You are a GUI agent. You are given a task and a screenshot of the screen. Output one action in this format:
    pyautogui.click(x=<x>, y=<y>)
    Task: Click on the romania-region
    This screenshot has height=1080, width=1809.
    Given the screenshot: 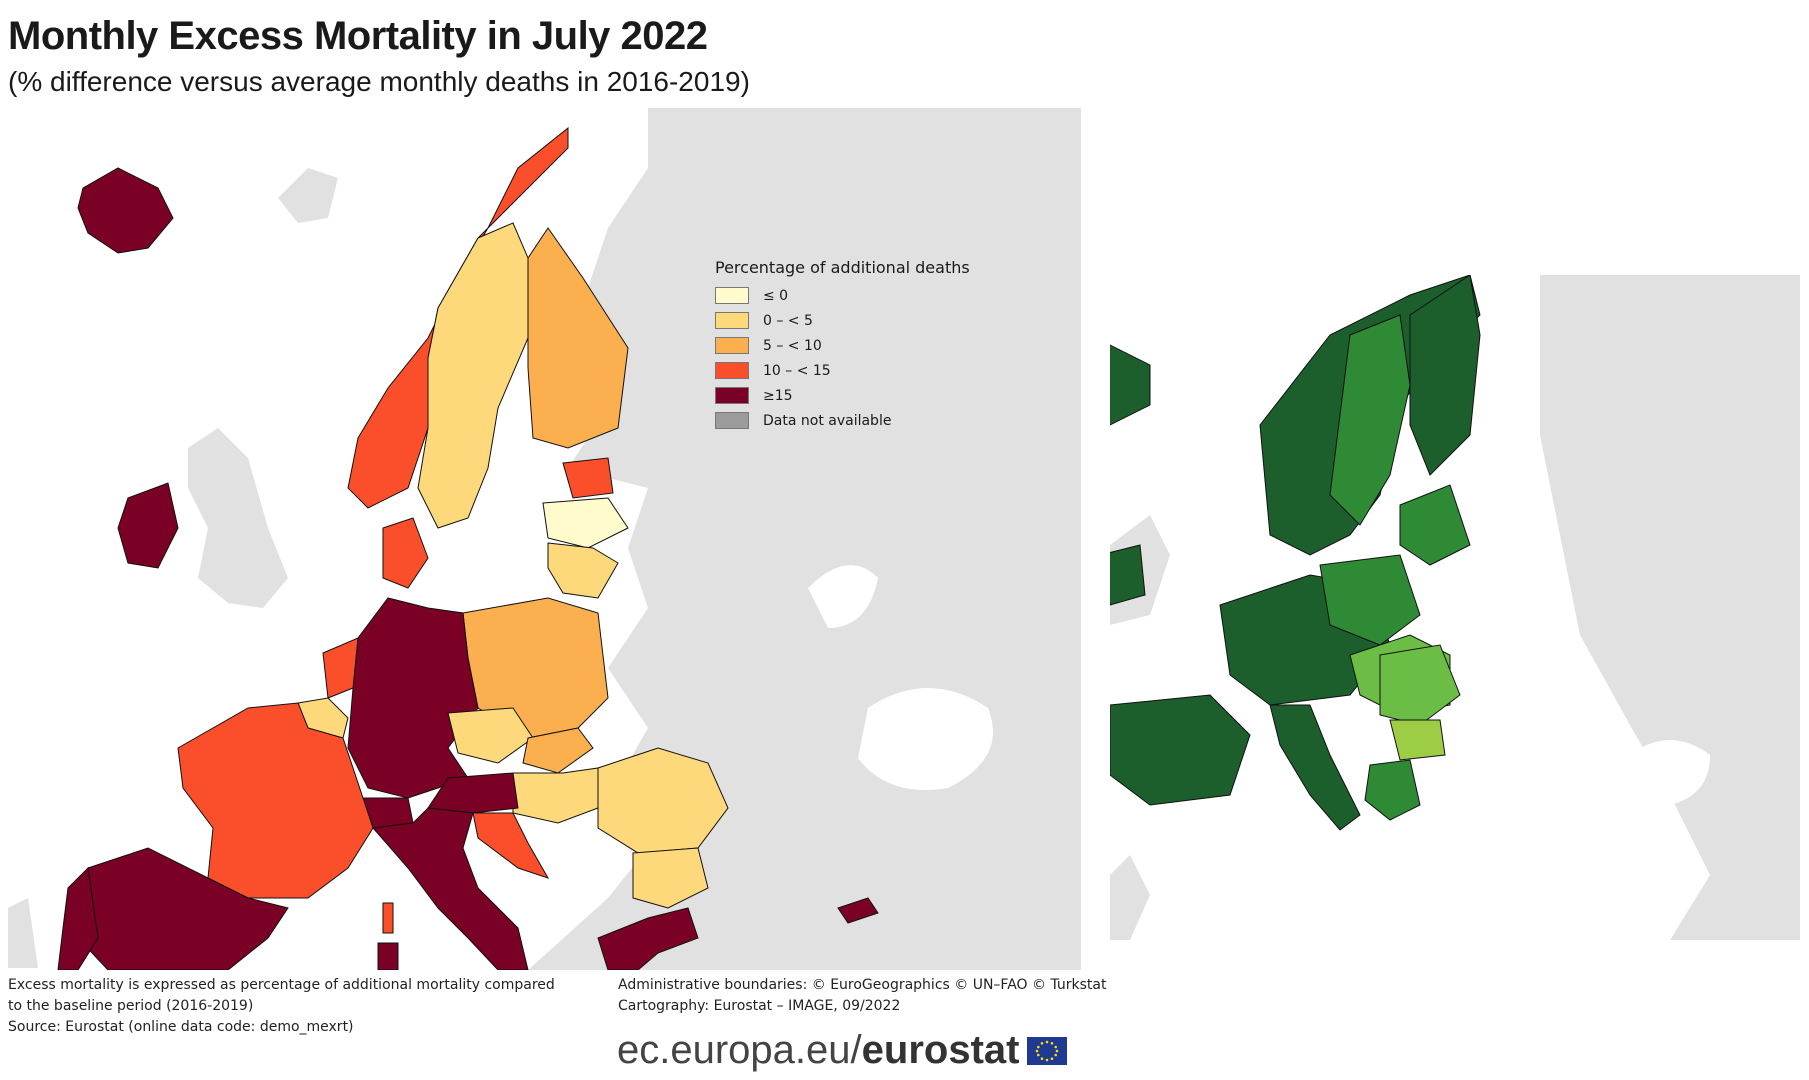 What is the action you would take?
    pyautogui.click(x=663, y=800)
    